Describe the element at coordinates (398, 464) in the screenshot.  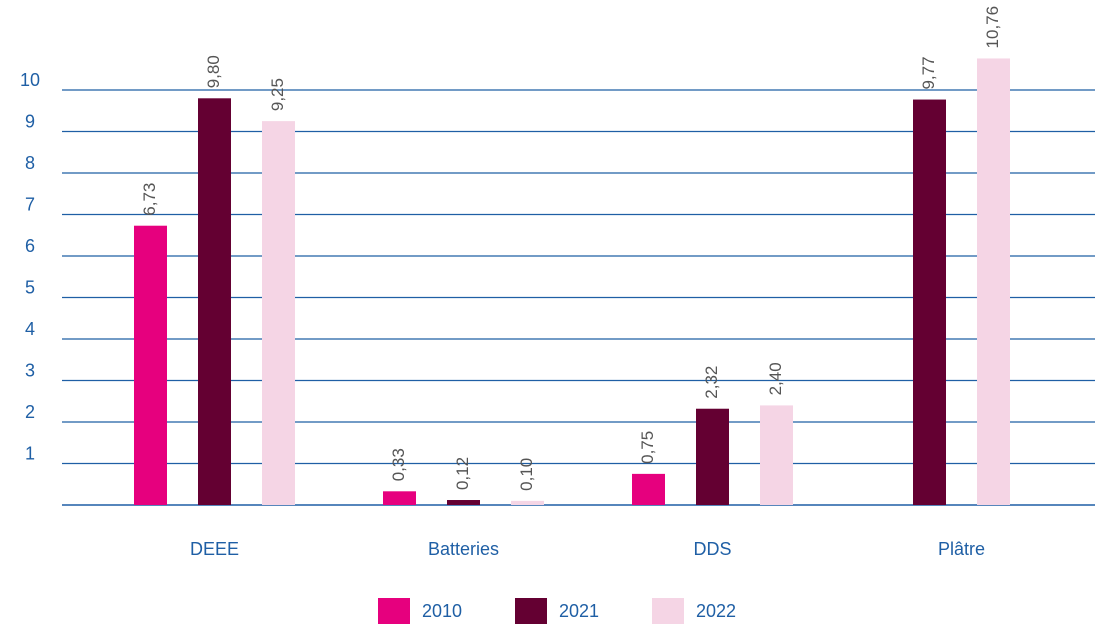
I see `value-label: 0,33` at that location.